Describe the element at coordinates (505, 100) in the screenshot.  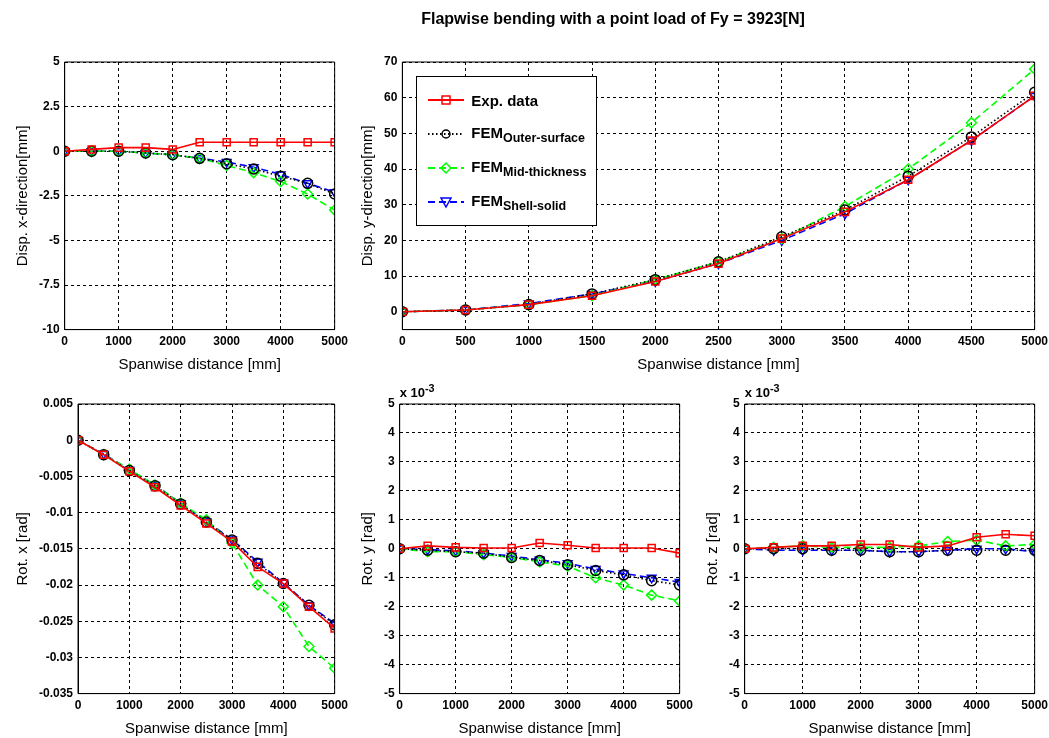
I see `legend-label: Exp. data` at that location.